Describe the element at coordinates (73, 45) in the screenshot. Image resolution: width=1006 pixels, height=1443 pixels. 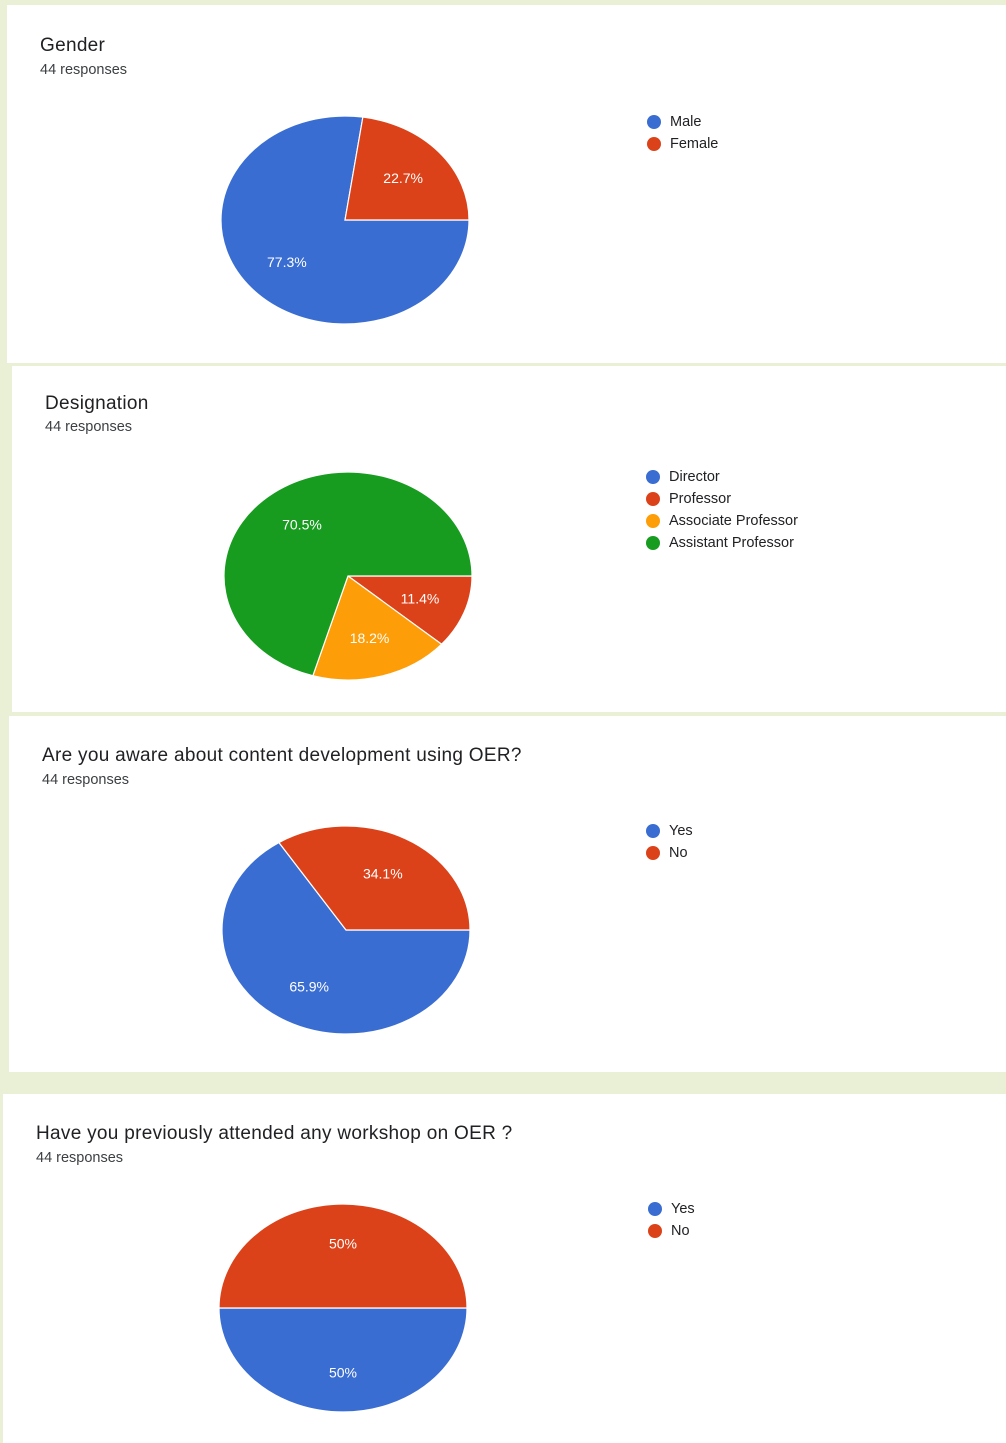
I see `chart-title: Gender` at that location.